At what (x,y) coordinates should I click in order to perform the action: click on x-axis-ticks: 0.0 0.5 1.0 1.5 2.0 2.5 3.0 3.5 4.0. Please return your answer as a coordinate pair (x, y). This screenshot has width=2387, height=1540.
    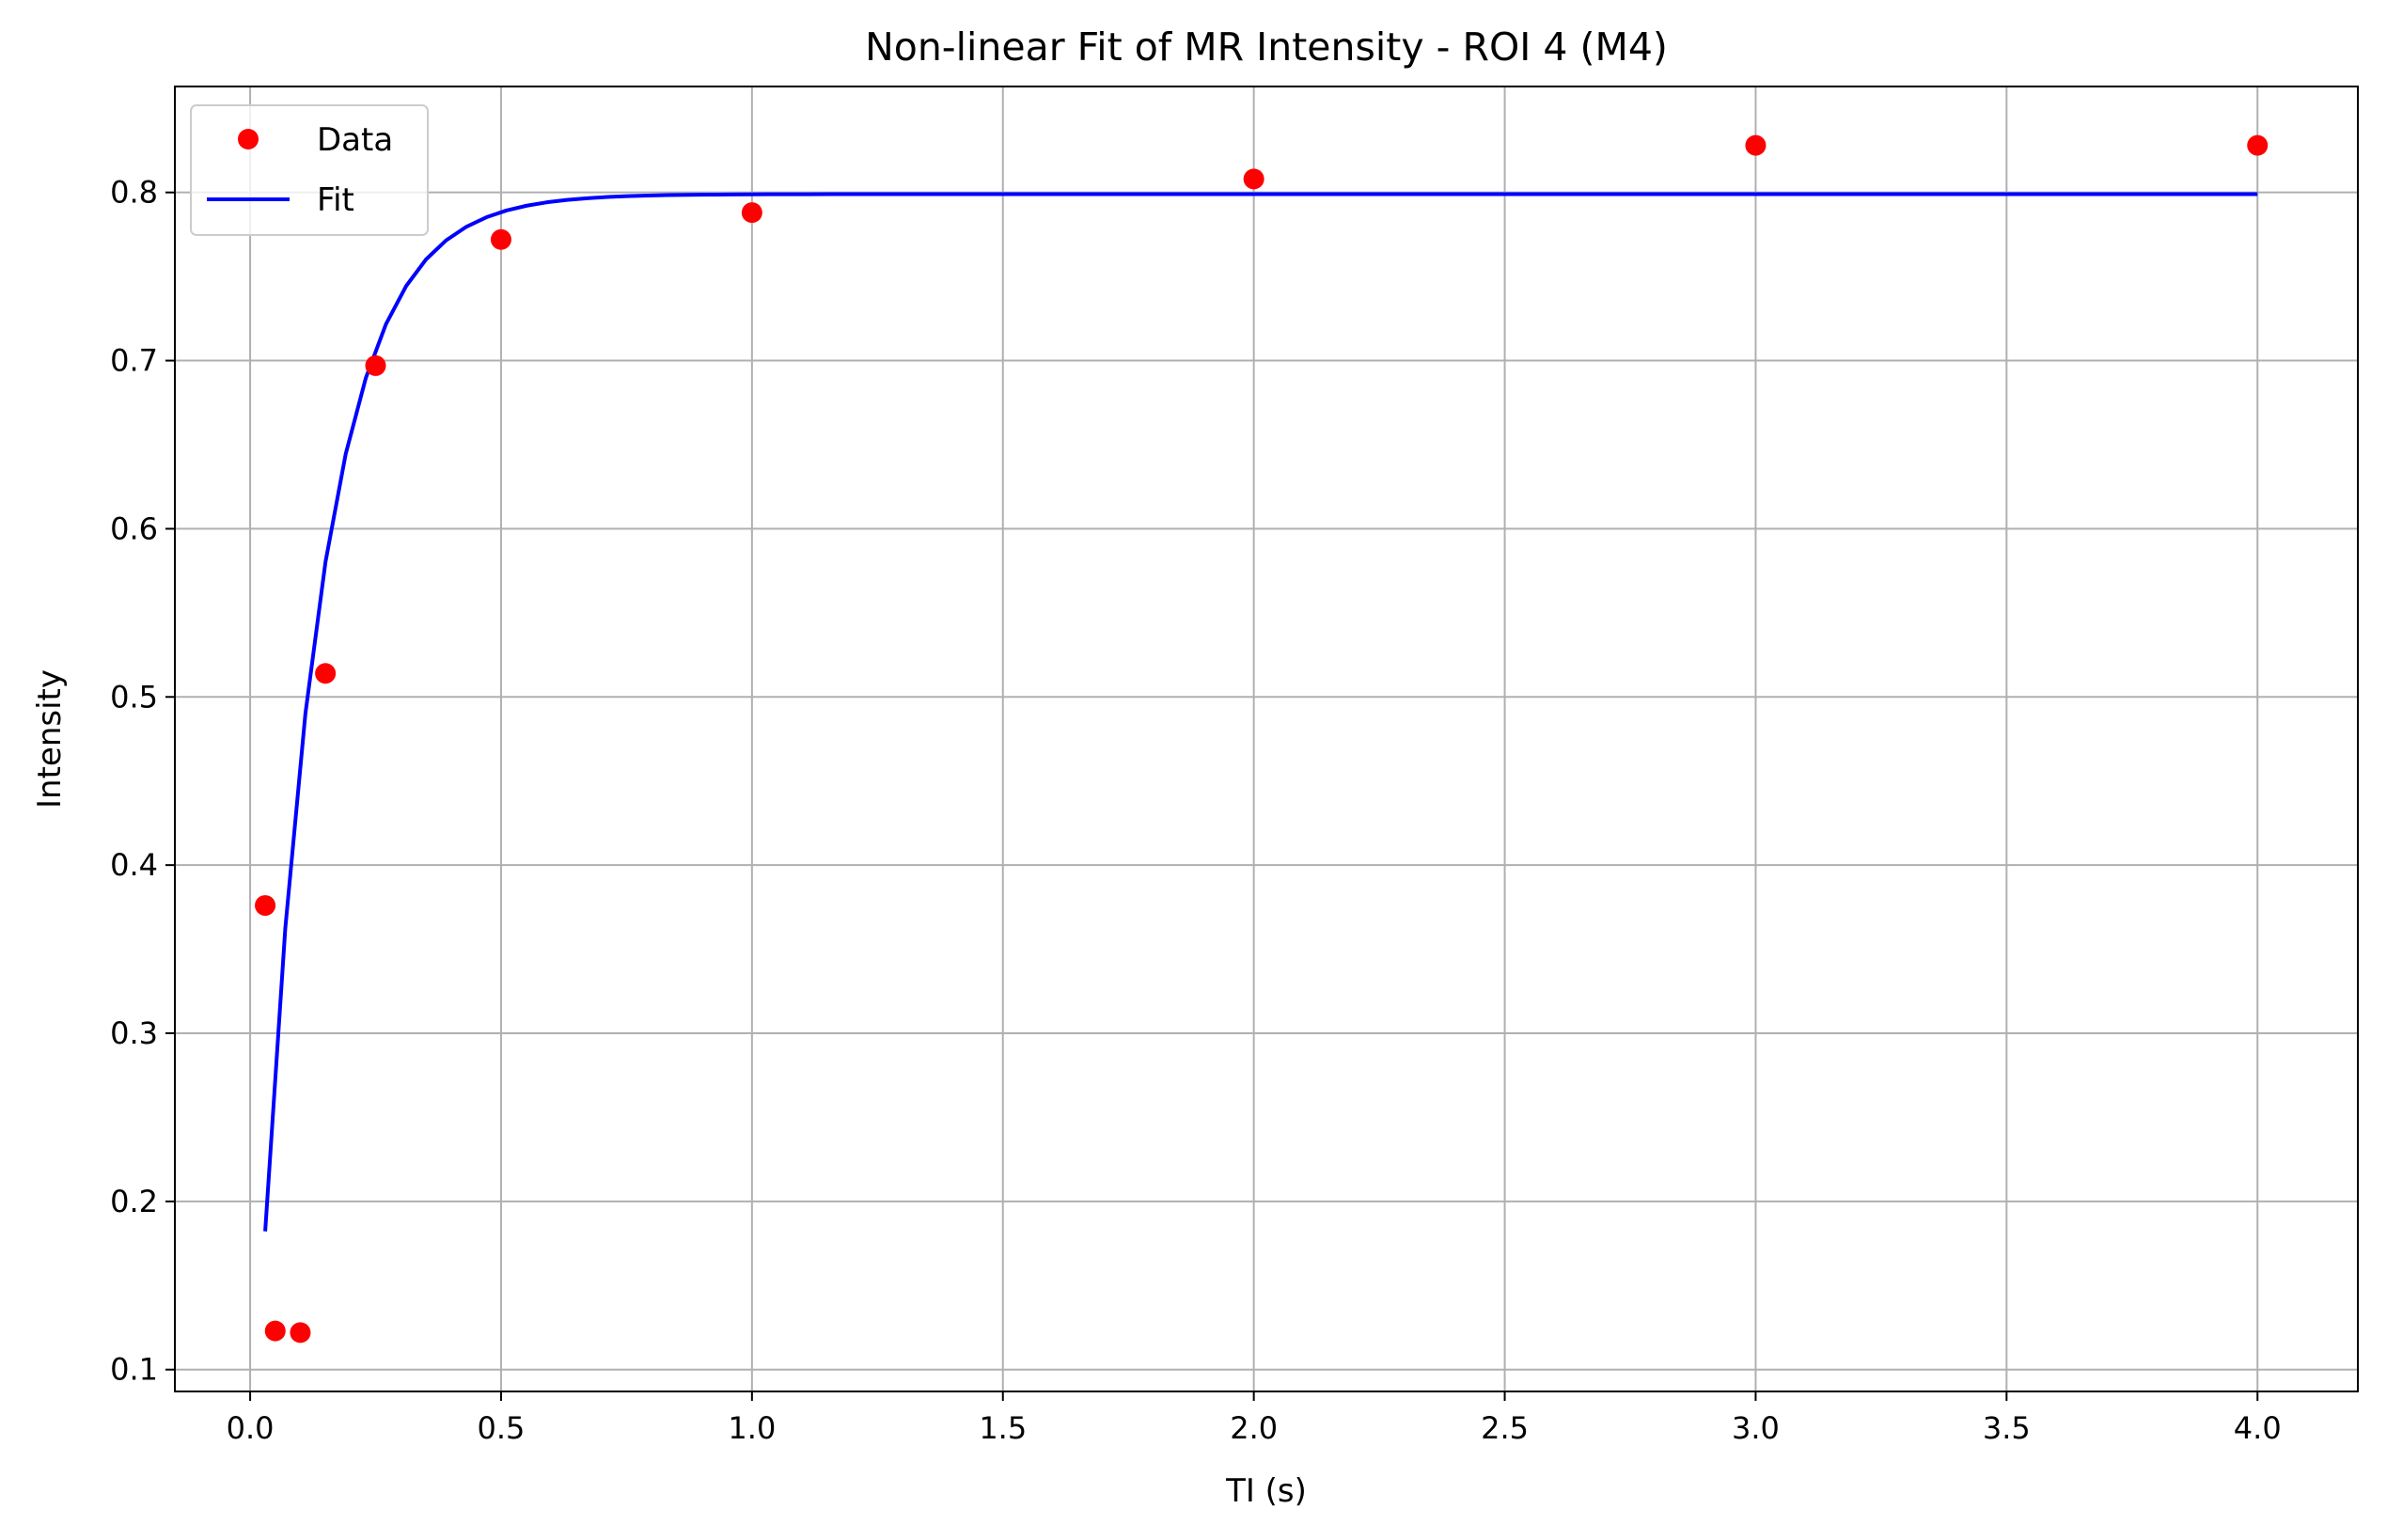
    Looking at the image, I should click on (1254, 1419).